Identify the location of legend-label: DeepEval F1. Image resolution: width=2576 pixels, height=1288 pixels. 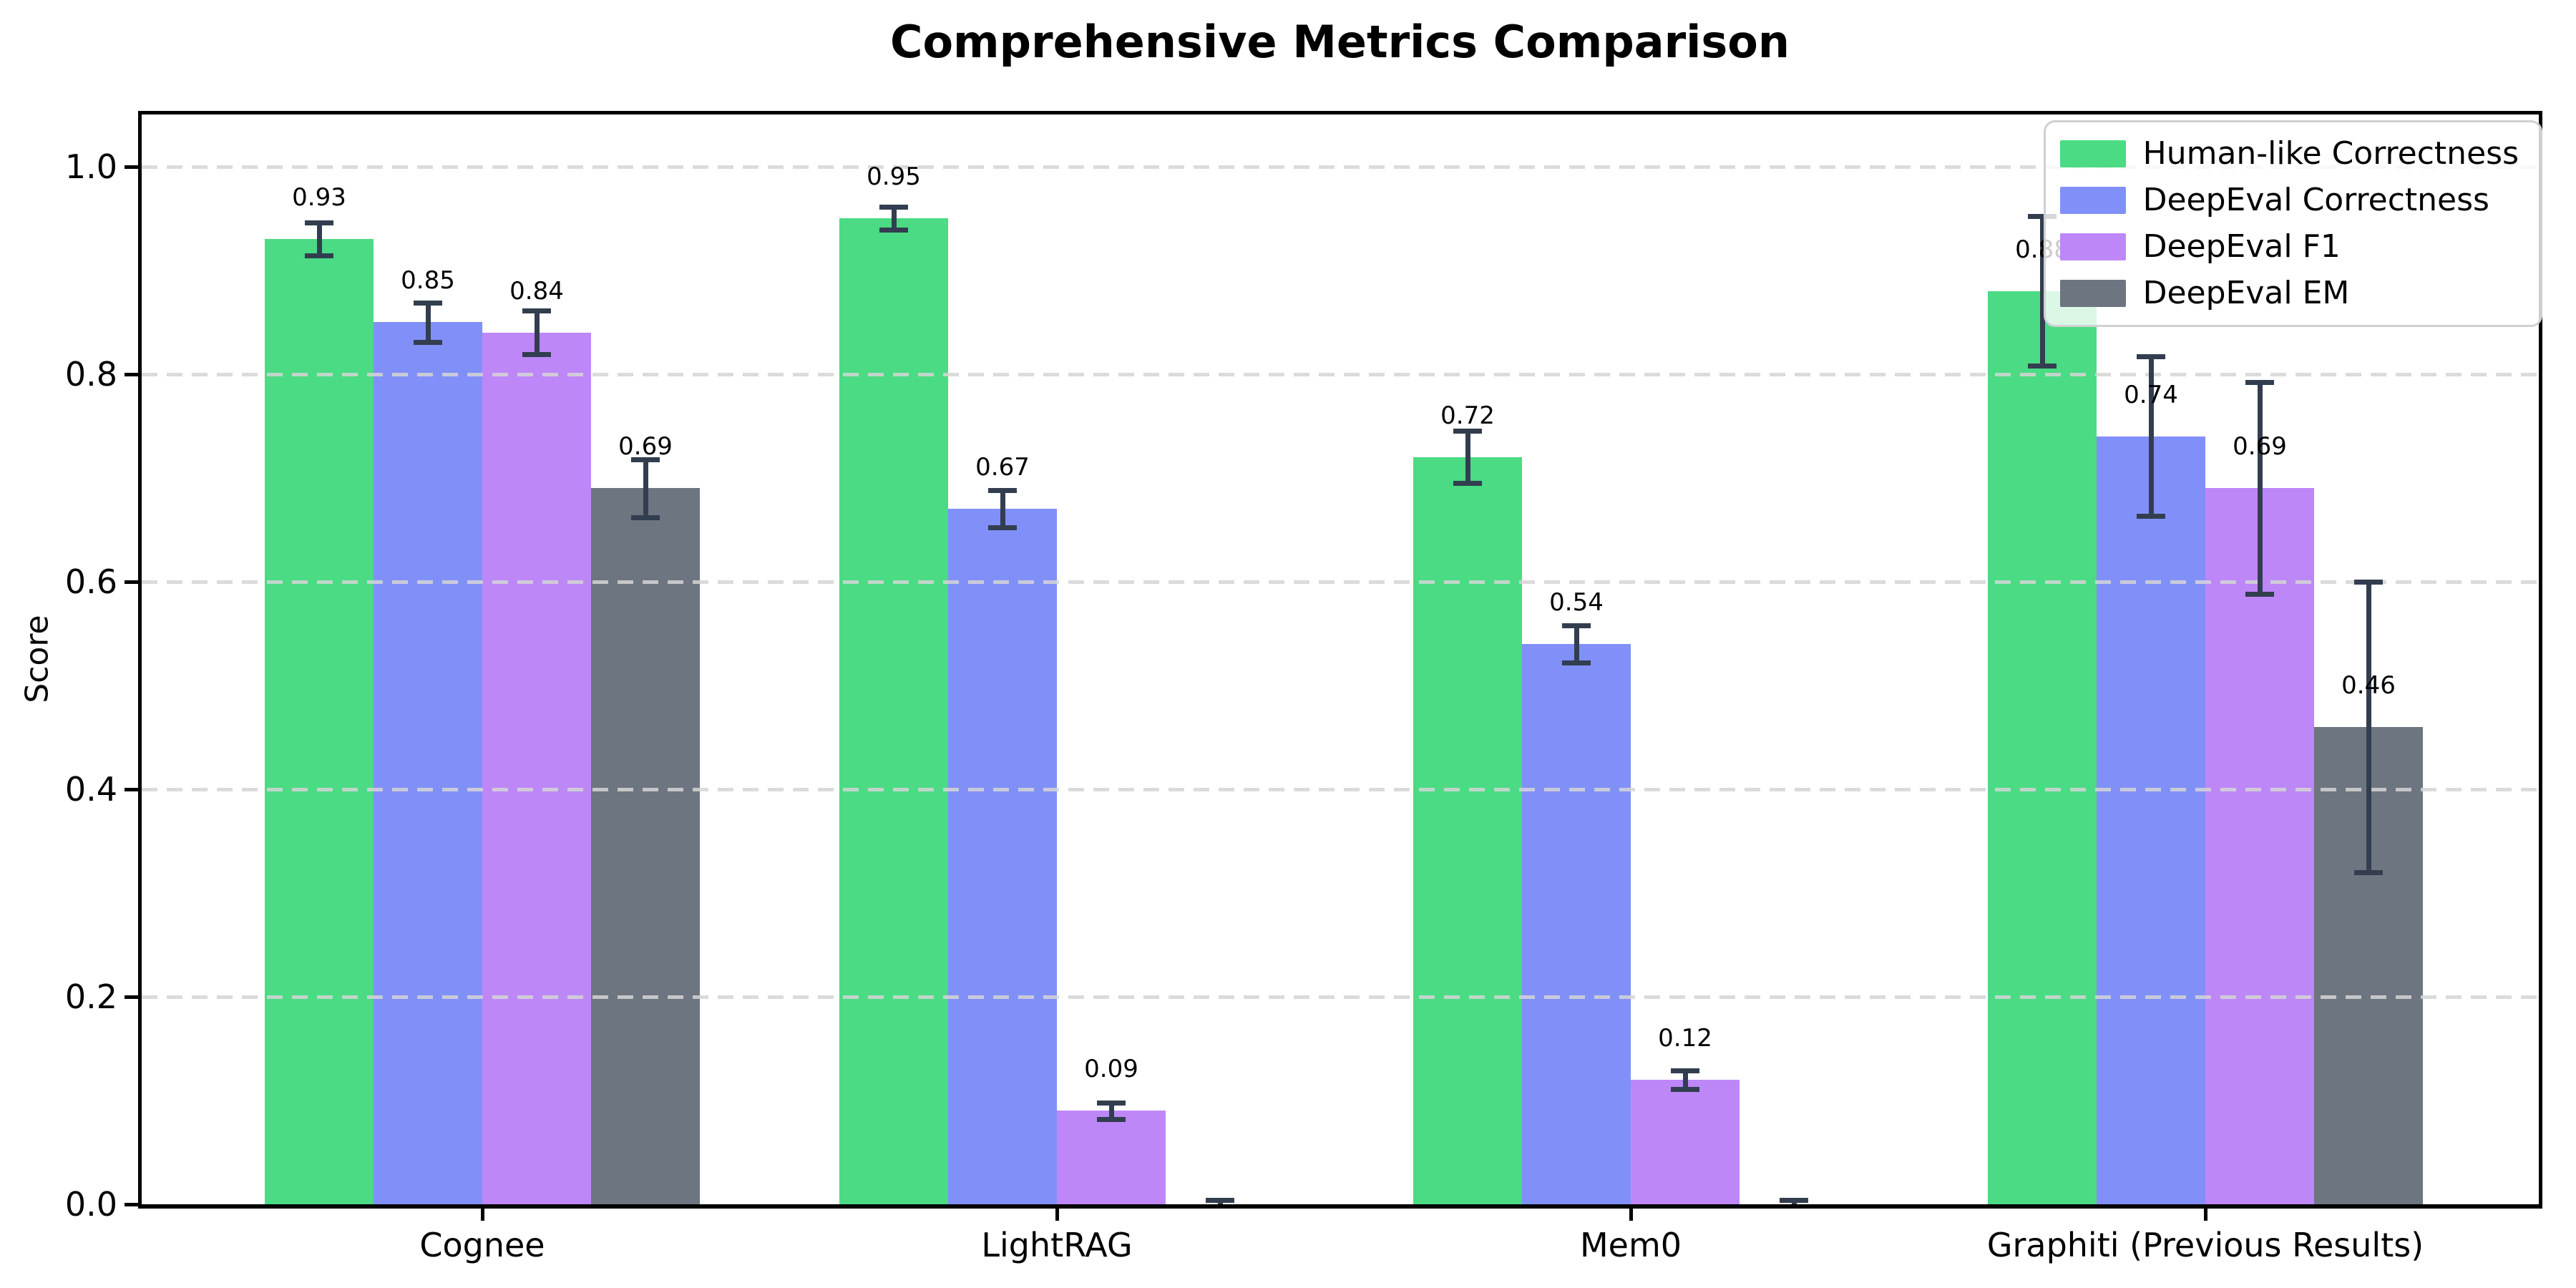
(2241, 246).